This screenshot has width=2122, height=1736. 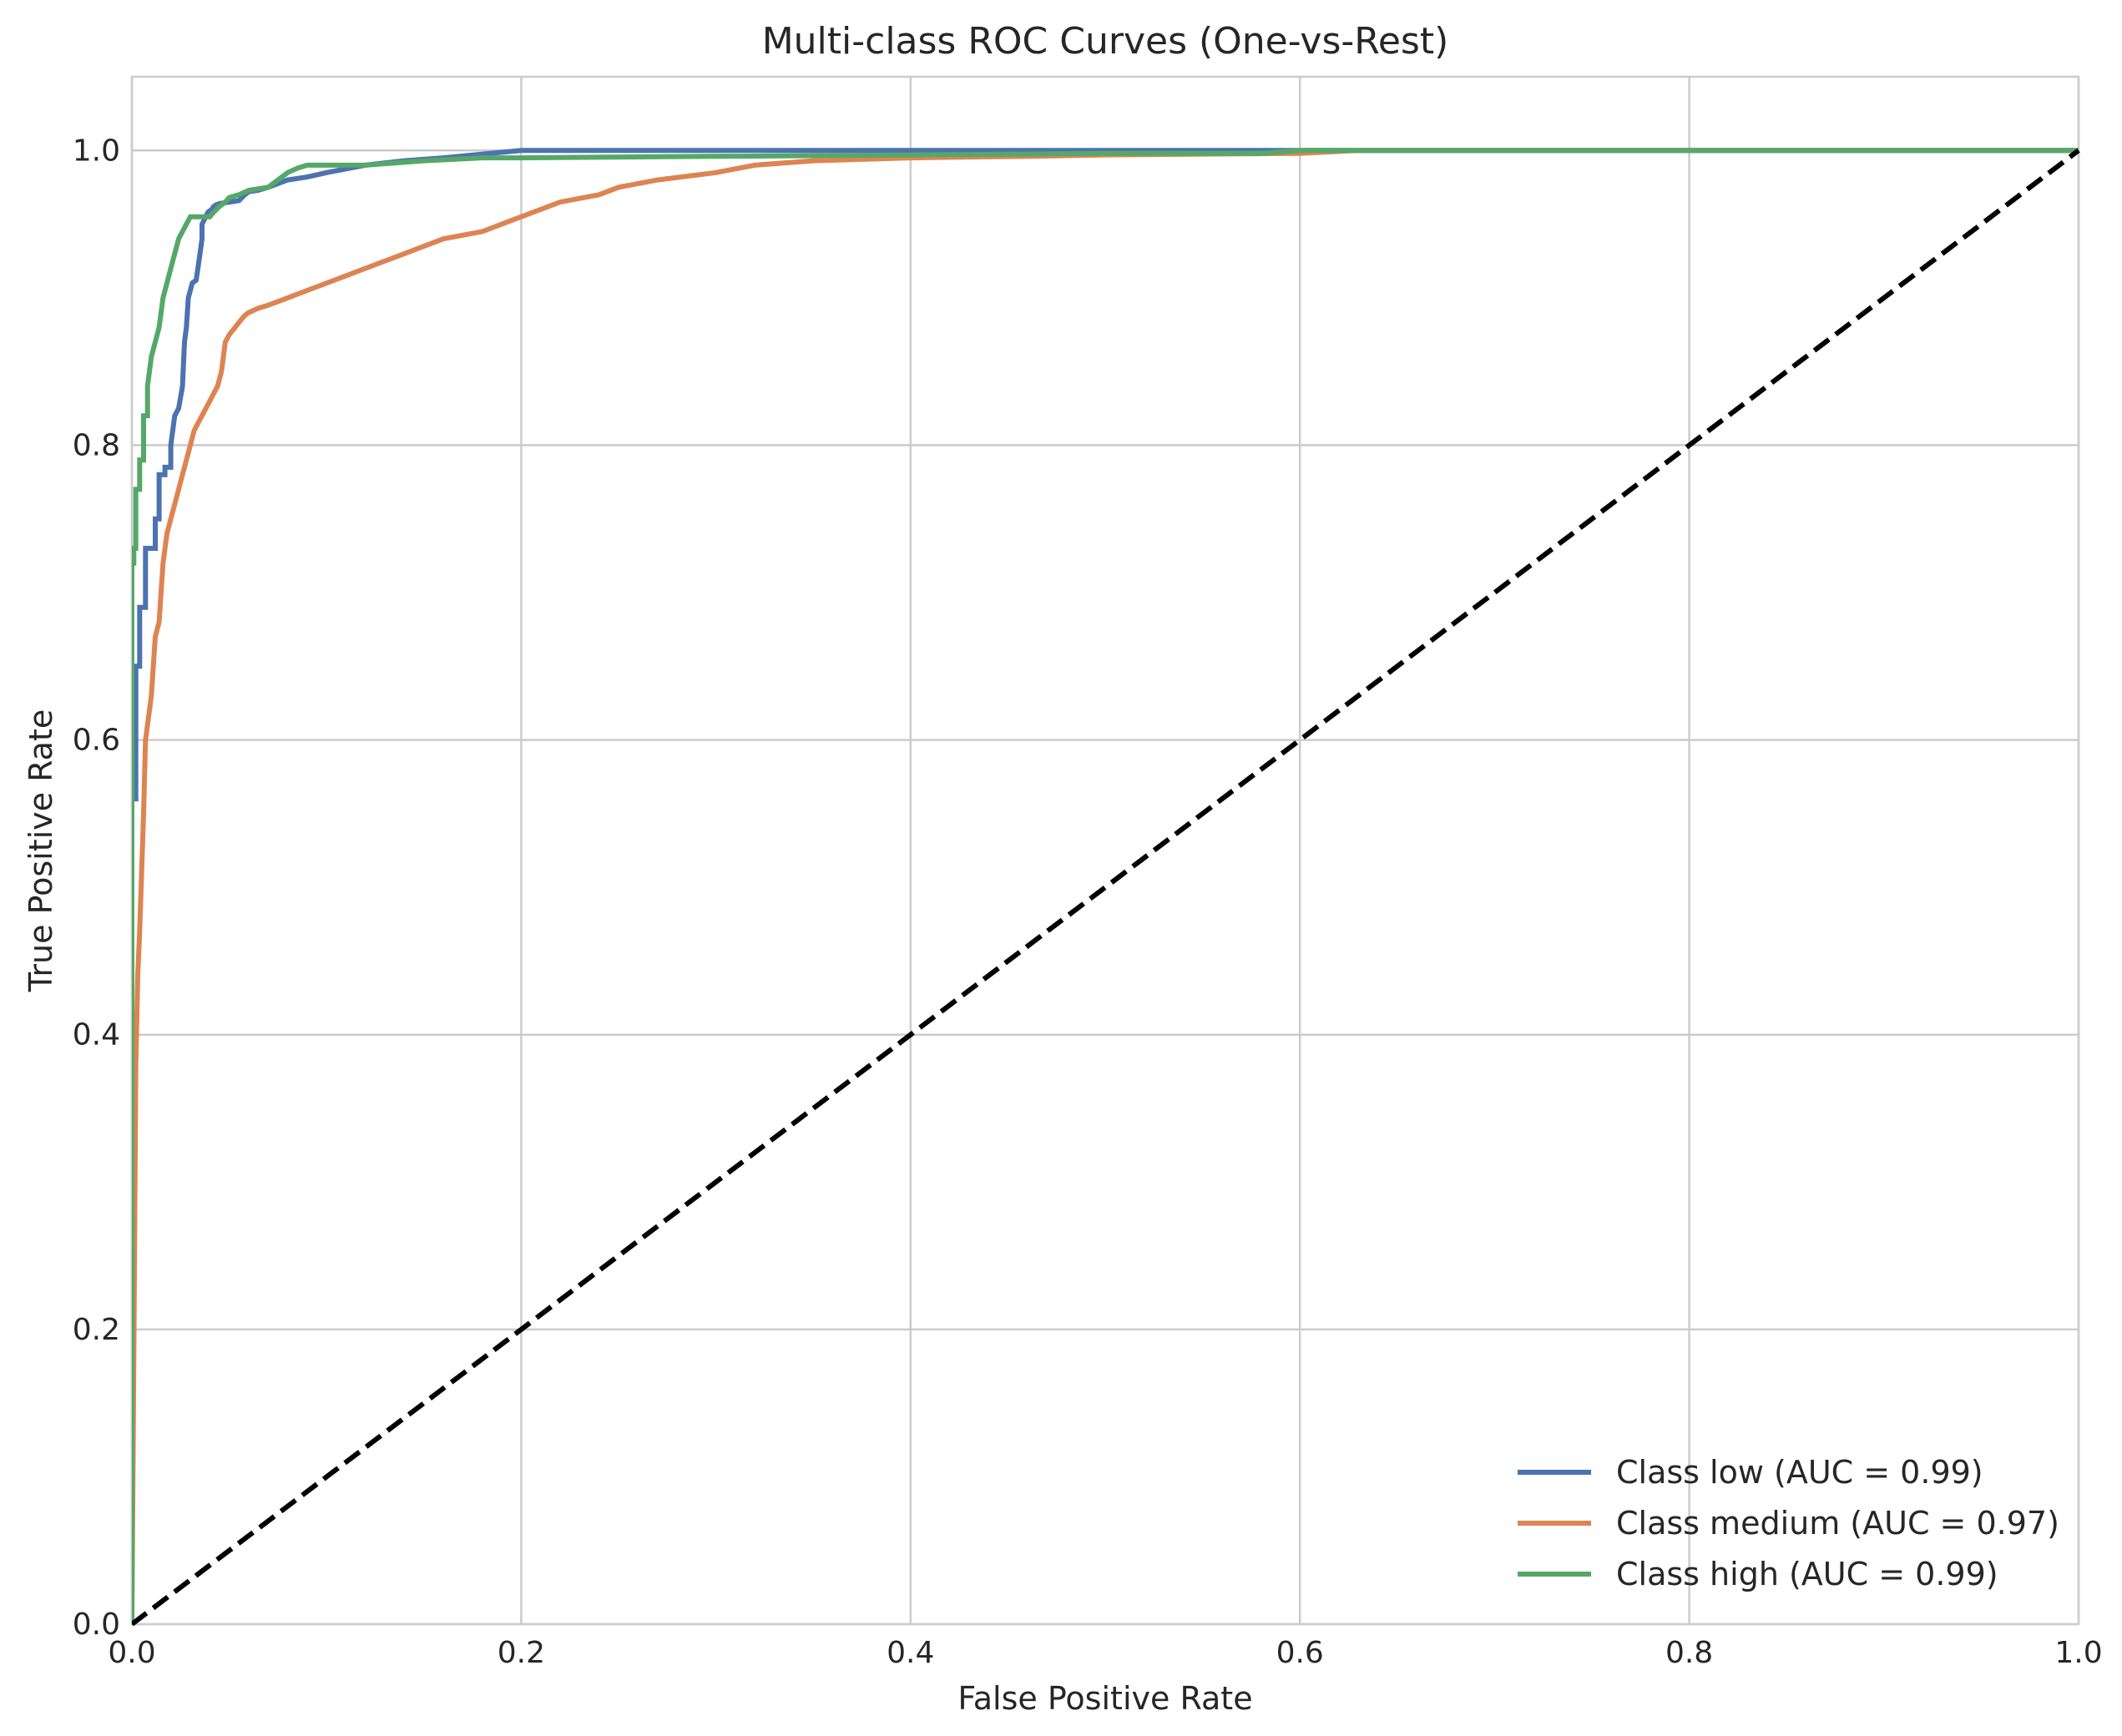 I want to click on legend-label: Class medium (AUC = 0.97), so click(x=1837, y=1523).